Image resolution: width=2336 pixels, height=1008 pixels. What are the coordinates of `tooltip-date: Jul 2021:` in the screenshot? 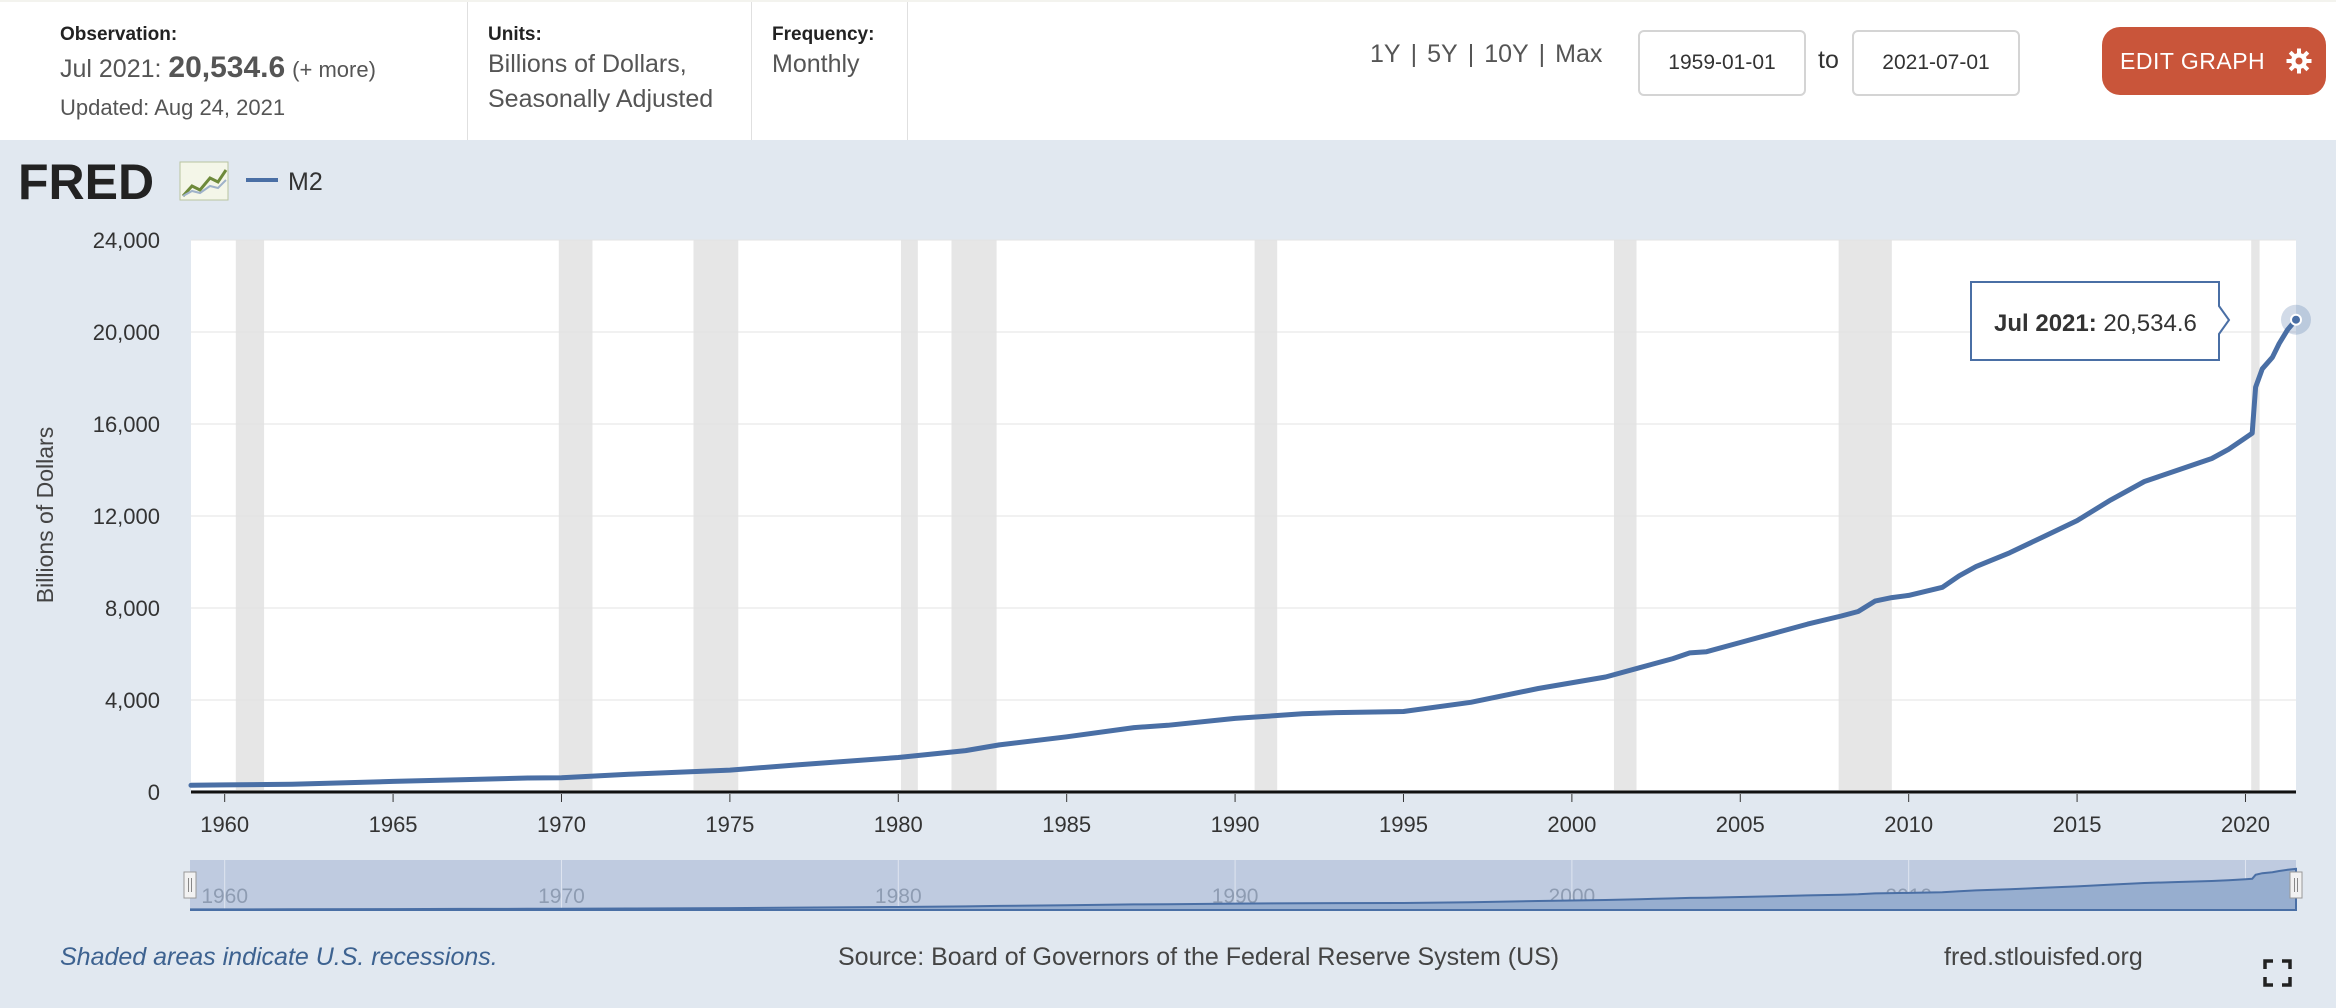 It's located at (2045, 323).